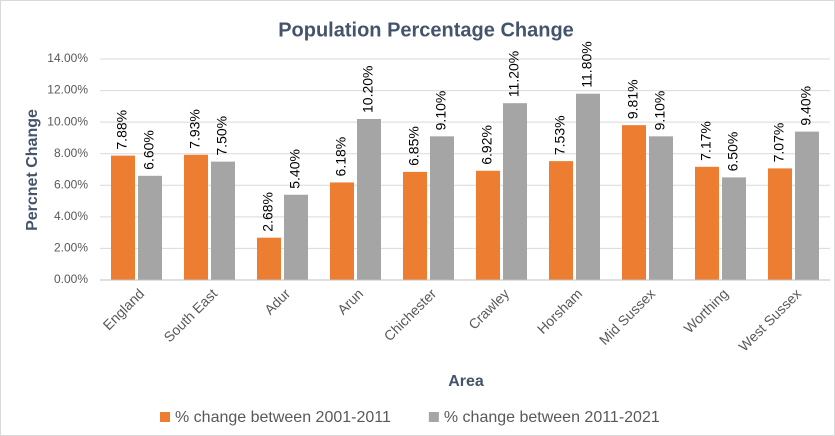 The width and height of the screenshot is (835, 436). What do you see at coordinates (560, 135) in the screenshot?
I see `data-label: 7.53%` at bounding box center [560, 135].